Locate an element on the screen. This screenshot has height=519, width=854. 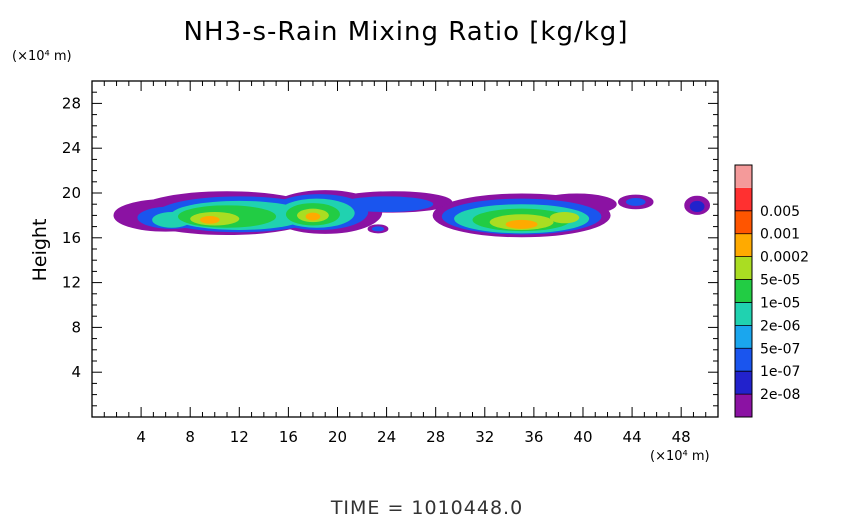
colorbar-frame is located at coordinates (743, 291).